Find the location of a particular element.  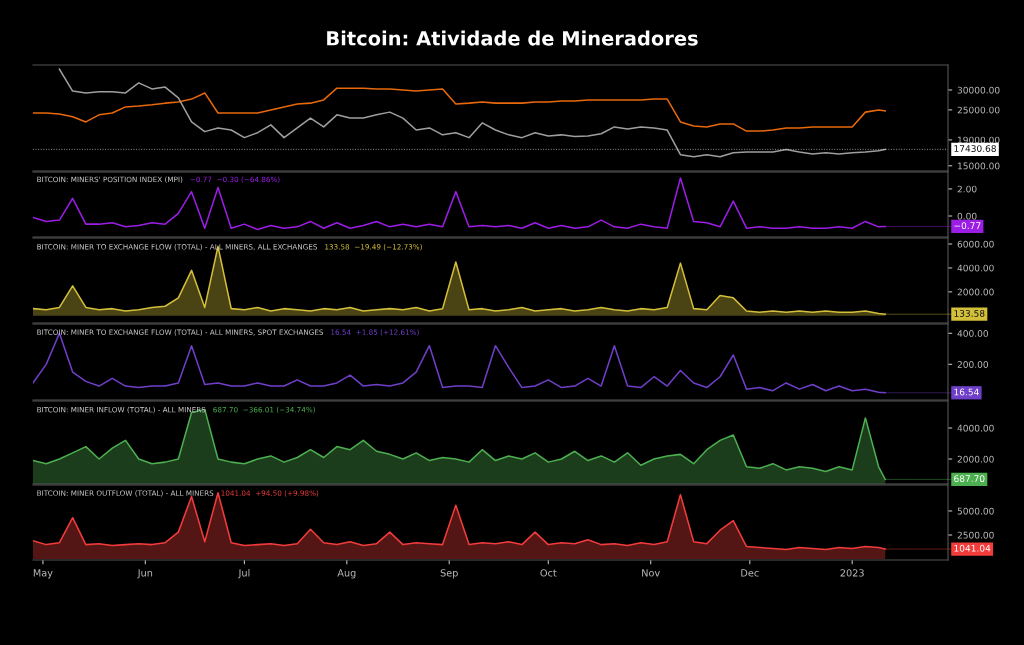

x-tick-label: Dec is located at coordinates (750, 573).